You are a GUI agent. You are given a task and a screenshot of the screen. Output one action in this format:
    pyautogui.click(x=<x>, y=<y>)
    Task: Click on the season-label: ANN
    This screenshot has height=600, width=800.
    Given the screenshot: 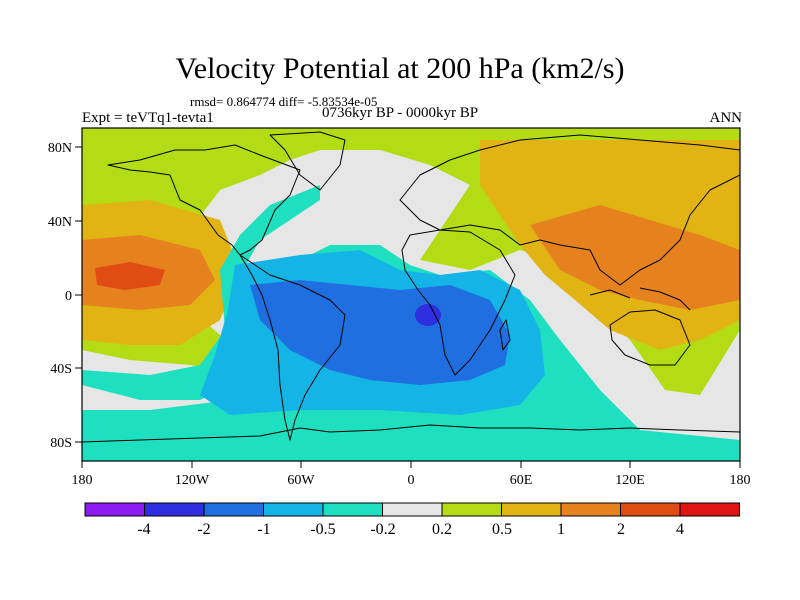 What is the action you would take?
    pyautogui.click(x=726, y=118)
    